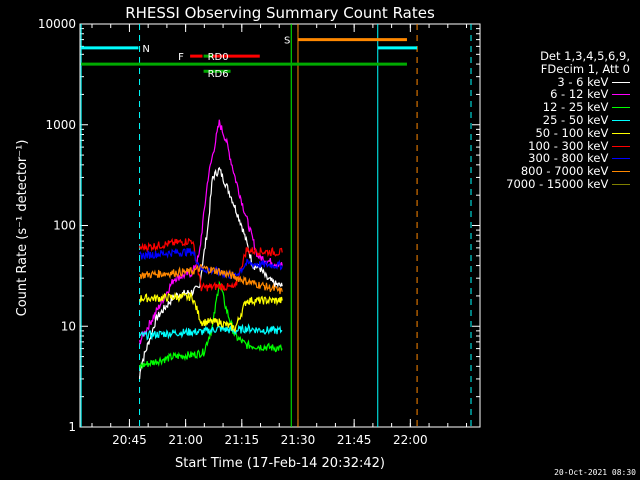 This screenshot has height=480, width=640. Describe the element at coordinates (584, 81) in the screenshot. I see `legend-label: 3 - 6 keV` at that location.